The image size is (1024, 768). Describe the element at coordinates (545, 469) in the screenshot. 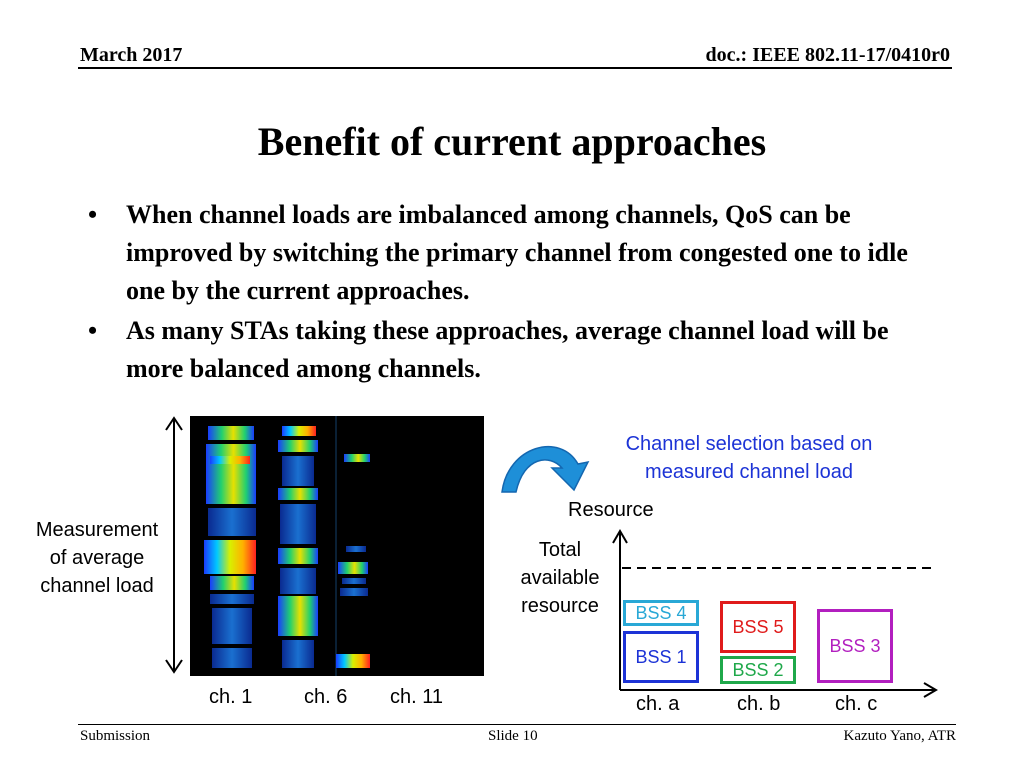

I see `curved-arrow-icon` at that location.